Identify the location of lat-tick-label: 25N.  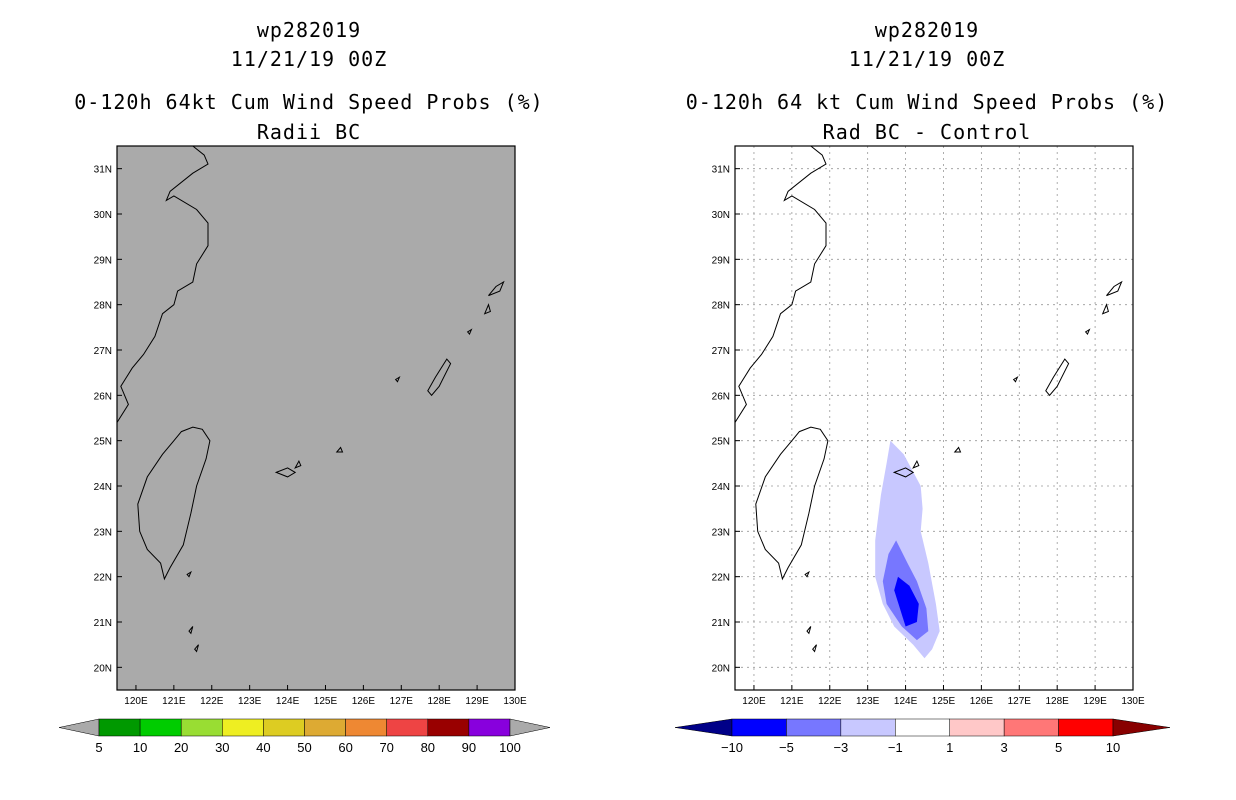
(721, 442).